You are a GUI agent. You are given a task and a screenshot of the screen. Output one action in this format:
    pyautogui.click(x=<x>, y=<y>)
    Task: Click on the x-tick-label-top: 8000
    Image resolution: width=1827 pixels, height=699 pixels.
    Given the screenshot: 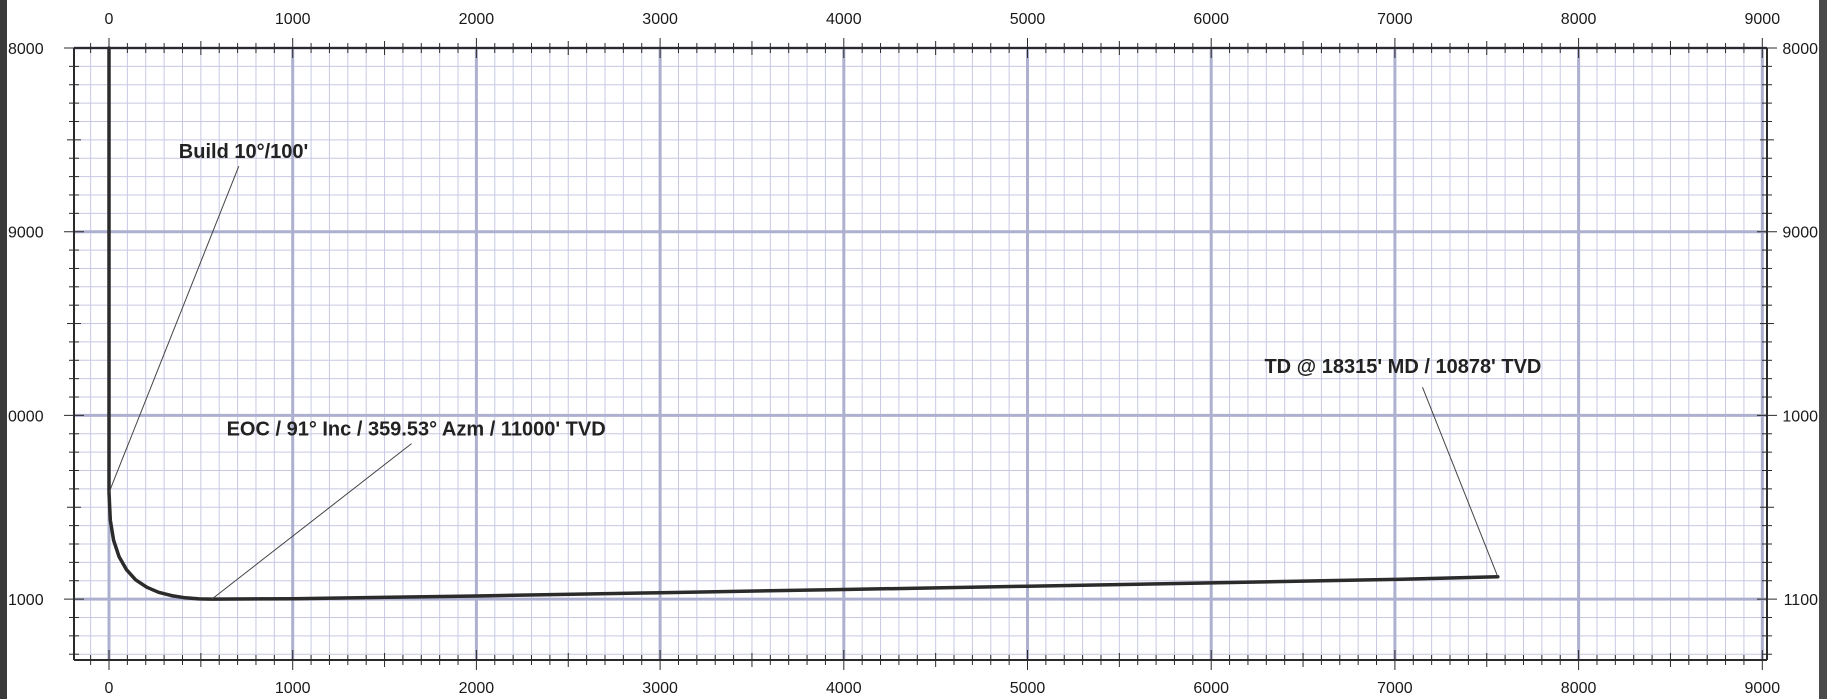 What is the action you would take?
    pyautogui.click(x=1579, y=19)
    